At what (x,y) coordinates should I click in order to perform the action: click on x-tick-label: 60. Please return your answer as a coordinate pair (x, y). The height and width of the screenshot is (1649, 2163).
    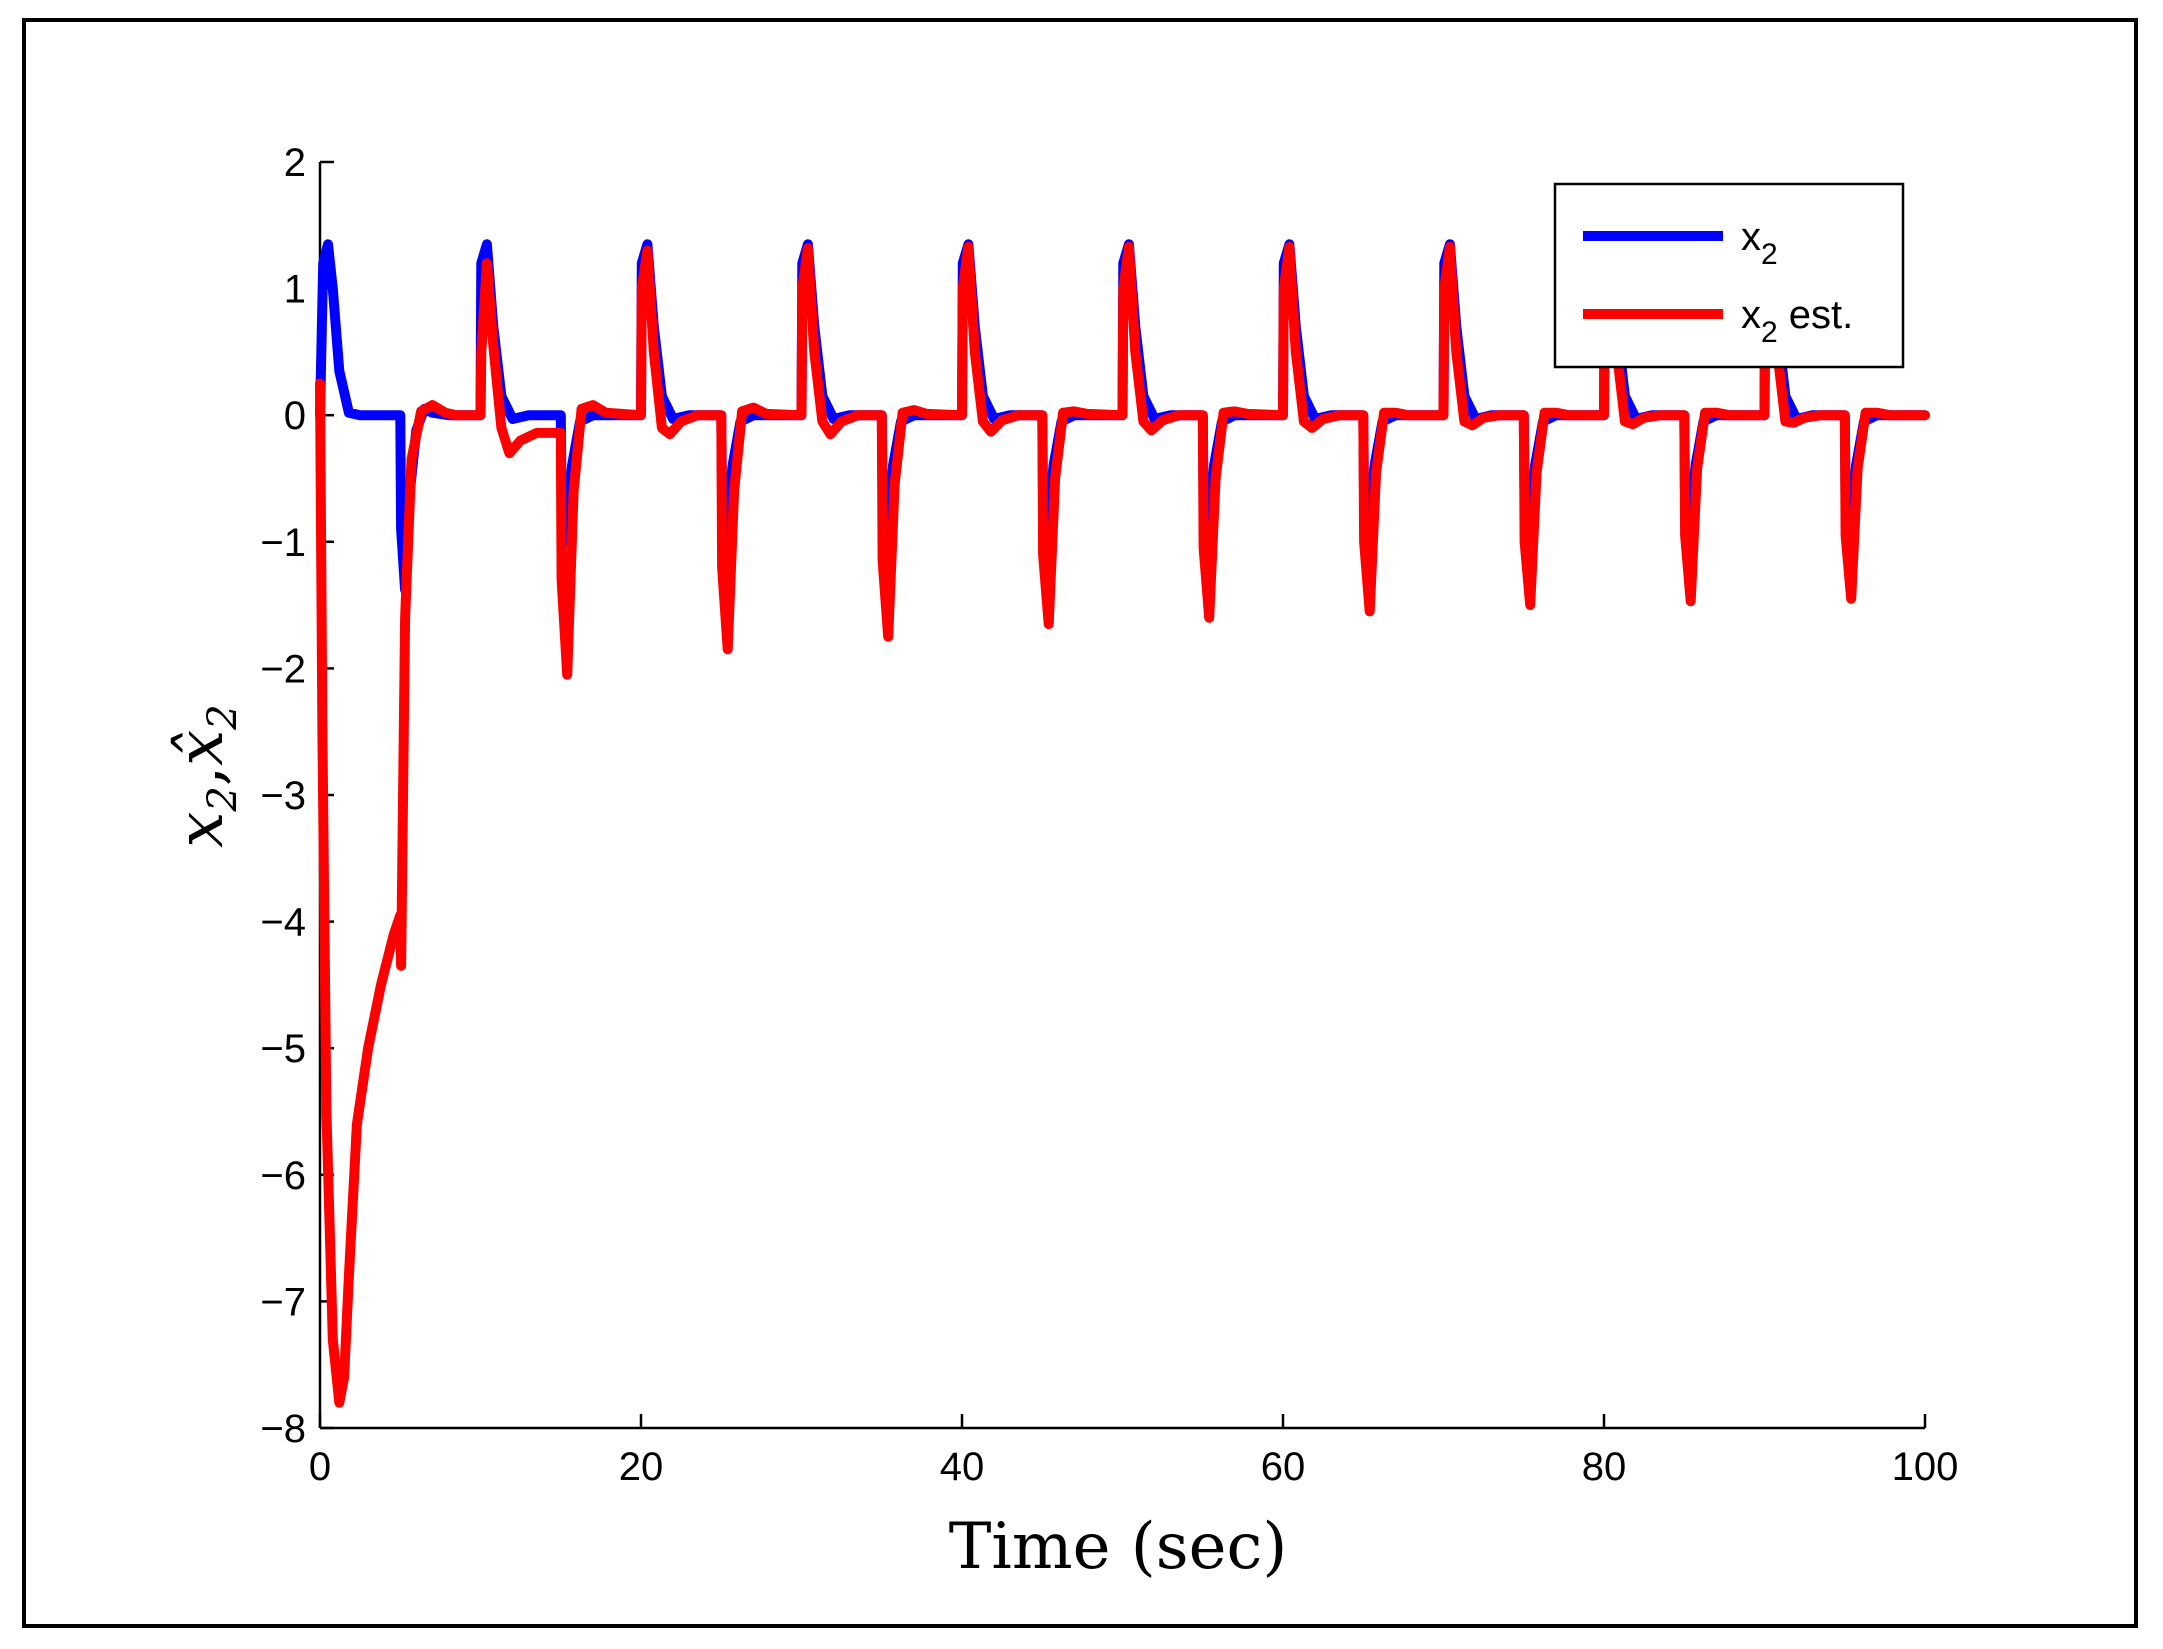
    Looking at the image, I should click on (1283, 1467).